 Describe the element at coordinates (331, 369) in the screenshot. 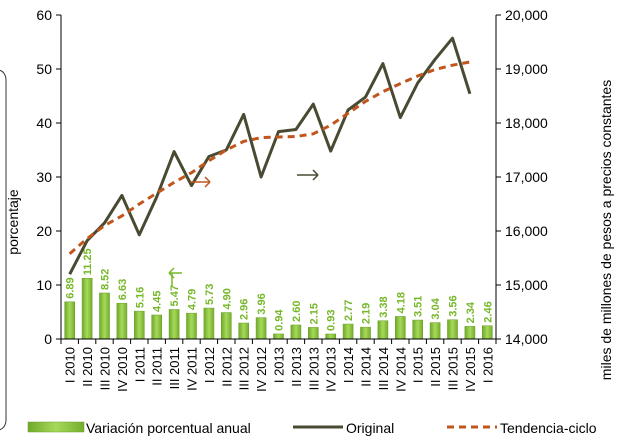

I see `x-tick-label: IV 2013` at that location.